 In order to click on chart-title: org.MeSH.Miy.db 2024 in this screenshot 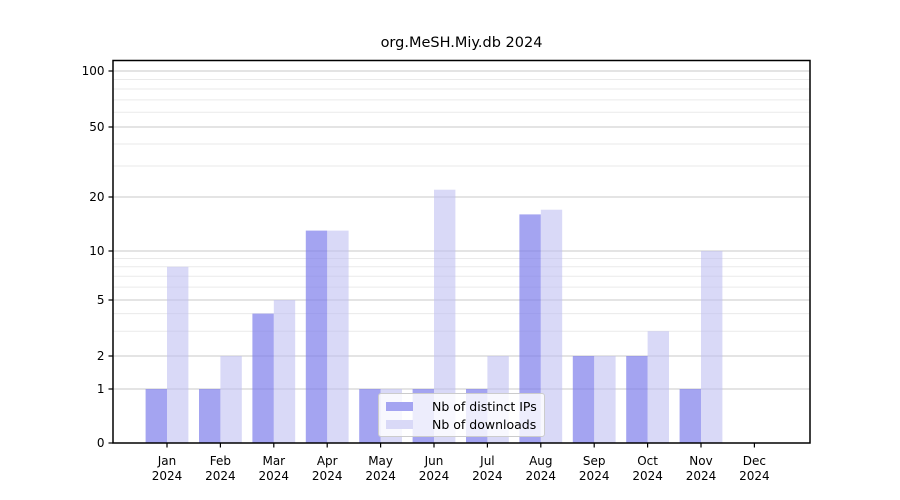, I will do `click(461, 43)`.